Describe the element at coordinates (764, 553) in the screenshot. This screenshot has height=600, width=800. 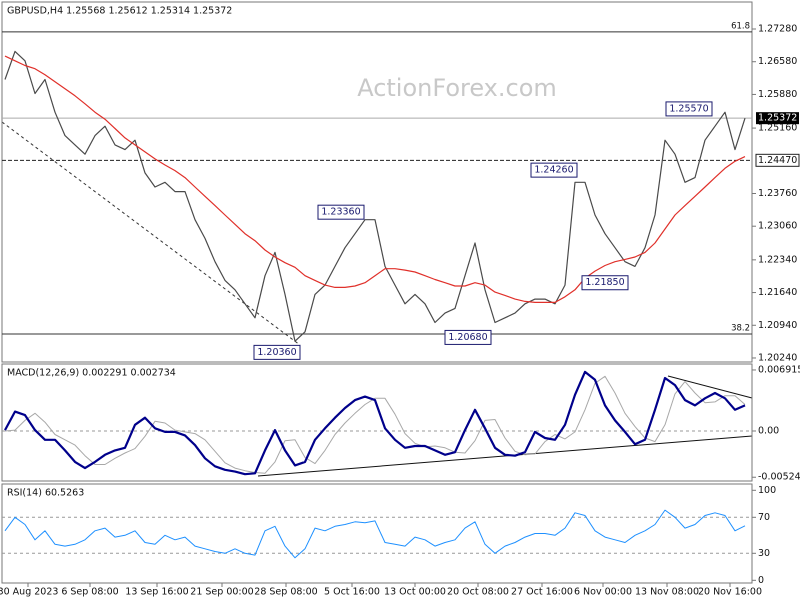
I see `y-tick-label: 30` at that location.